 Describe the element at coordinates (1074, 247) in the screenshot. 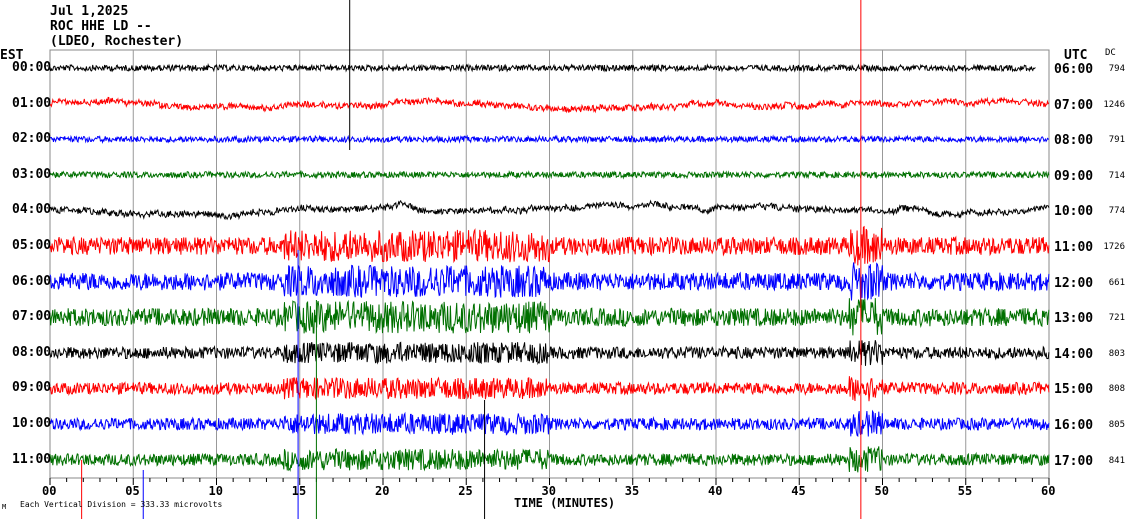

I see `utc-hour-label: 11:00` at that location.